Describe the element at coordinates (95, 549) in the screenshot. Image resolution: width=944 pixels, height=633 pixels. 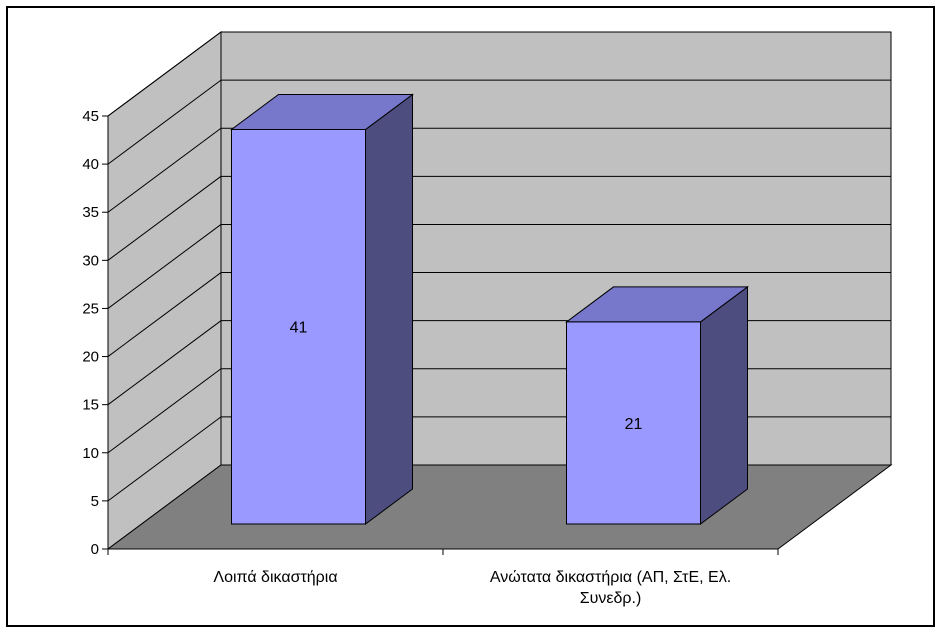
I see `y-tick-label: 0` at that location.